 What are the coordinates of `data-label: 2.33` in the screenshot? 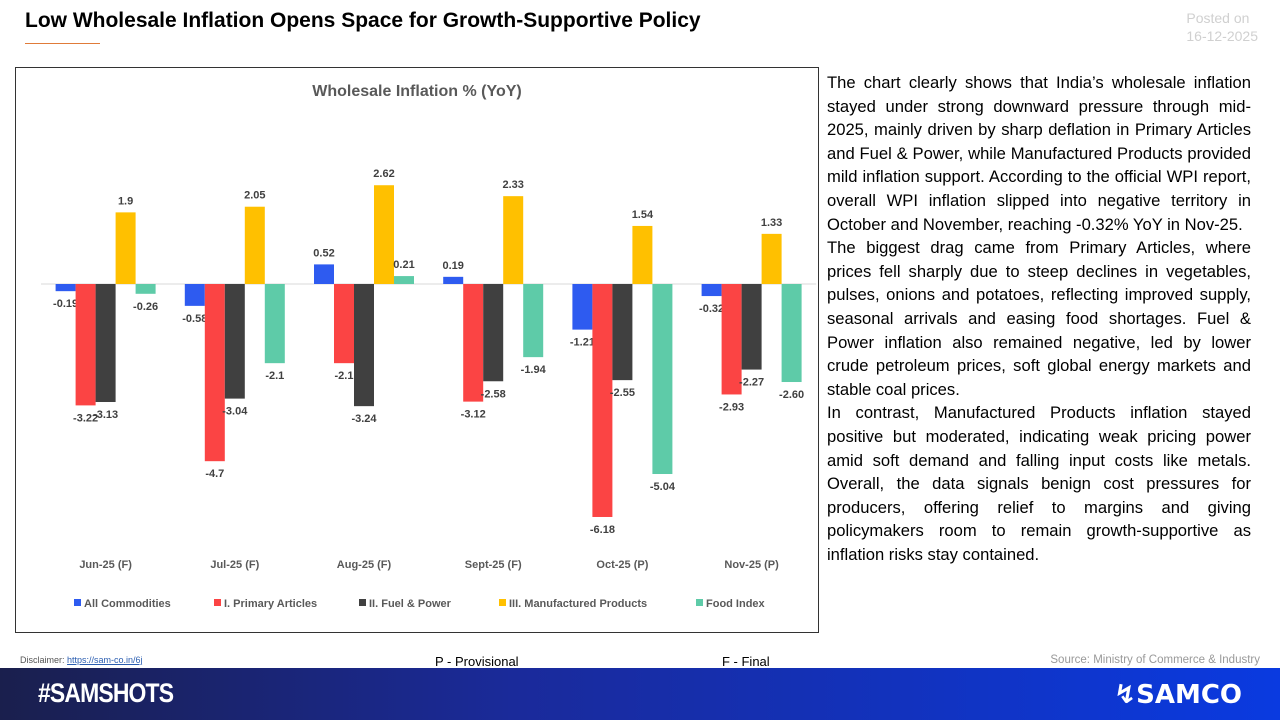 It's located at (512, 185).